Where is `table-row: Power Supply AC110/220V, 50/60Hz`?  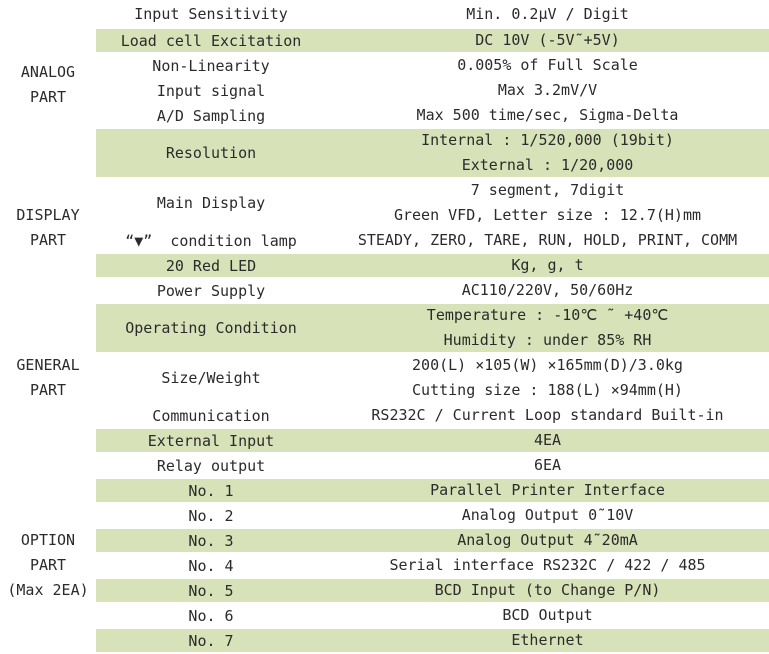
table-row: Power Supply AC110/220V, 50/60Hz is located at coordinates (432, 290).